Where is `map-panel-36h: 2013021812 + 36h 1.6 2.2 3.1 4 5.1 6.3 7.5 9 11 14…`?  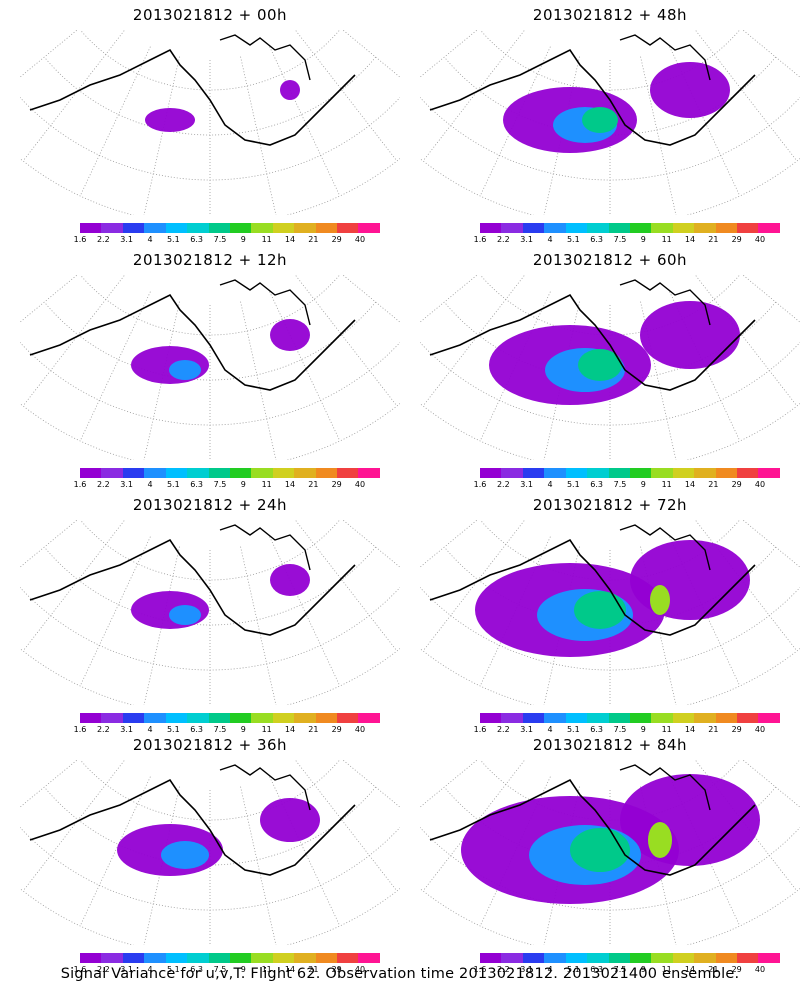
map-panel-36h: 2013021812 + 36h 1.6 2.2 3.1 4 5.1 6.3 7.5 9 11 14… is located at coordinates (210, 852).